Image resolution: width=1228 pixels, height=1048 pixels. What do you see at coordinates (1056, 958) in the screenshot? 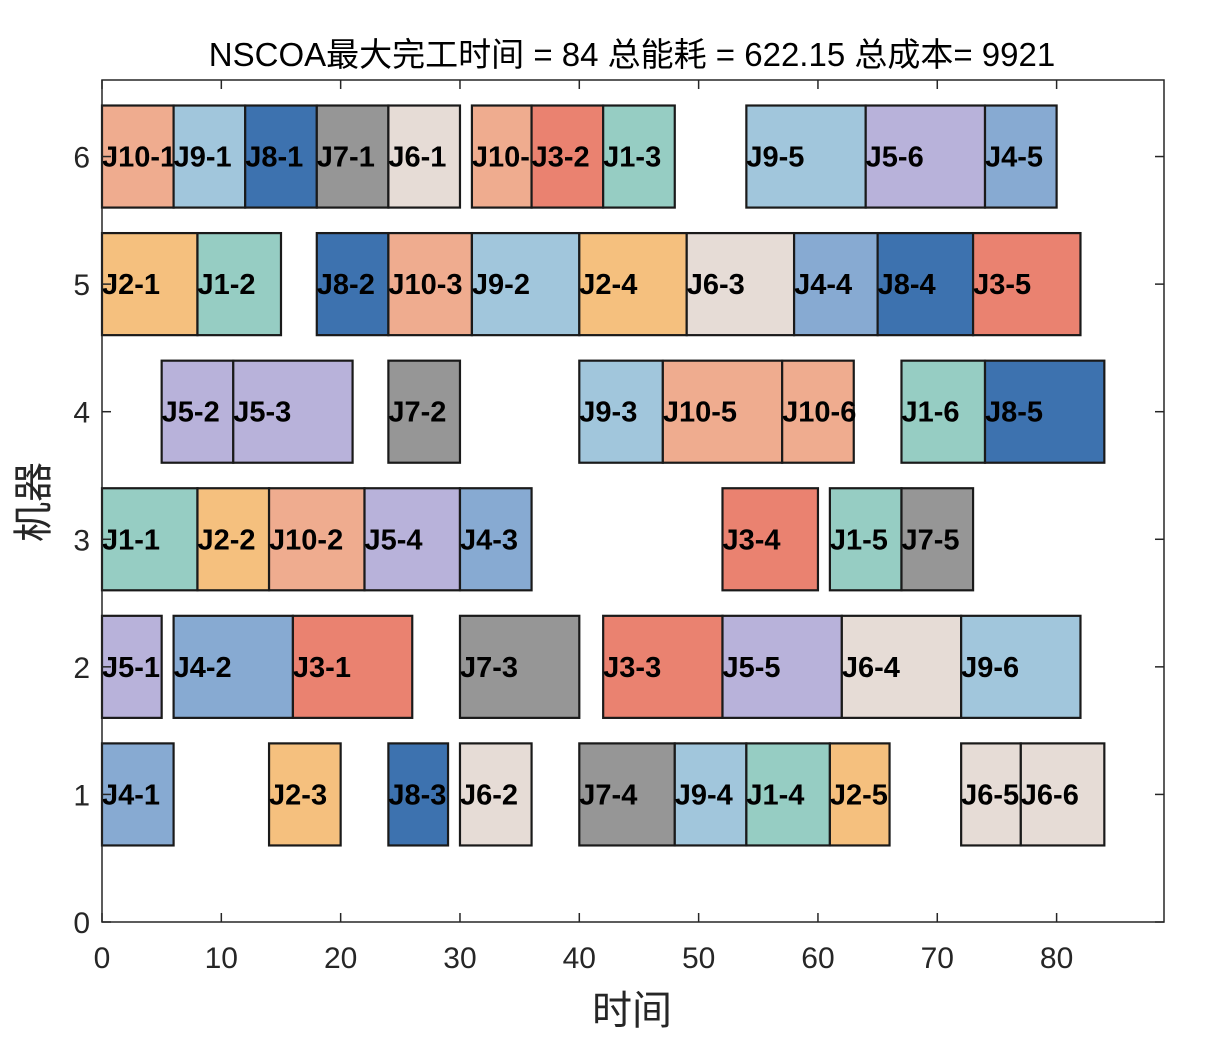
I see `x-tick-label: 80` at bounding box center [1056, 958].